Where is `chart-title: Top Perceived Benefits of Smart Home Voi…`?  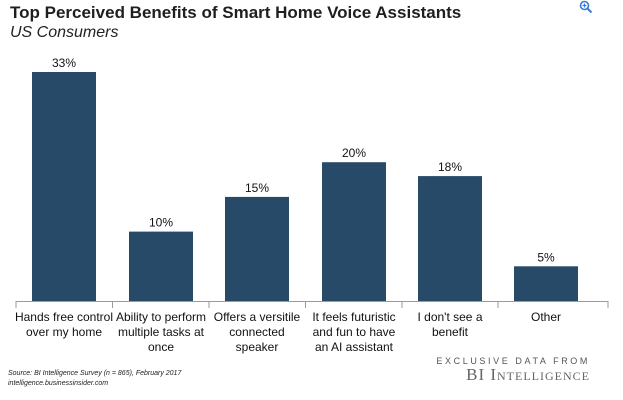
chart-title: Top Perceived Benefits of Smart Home Voi… is located at coordinates (236, 12).